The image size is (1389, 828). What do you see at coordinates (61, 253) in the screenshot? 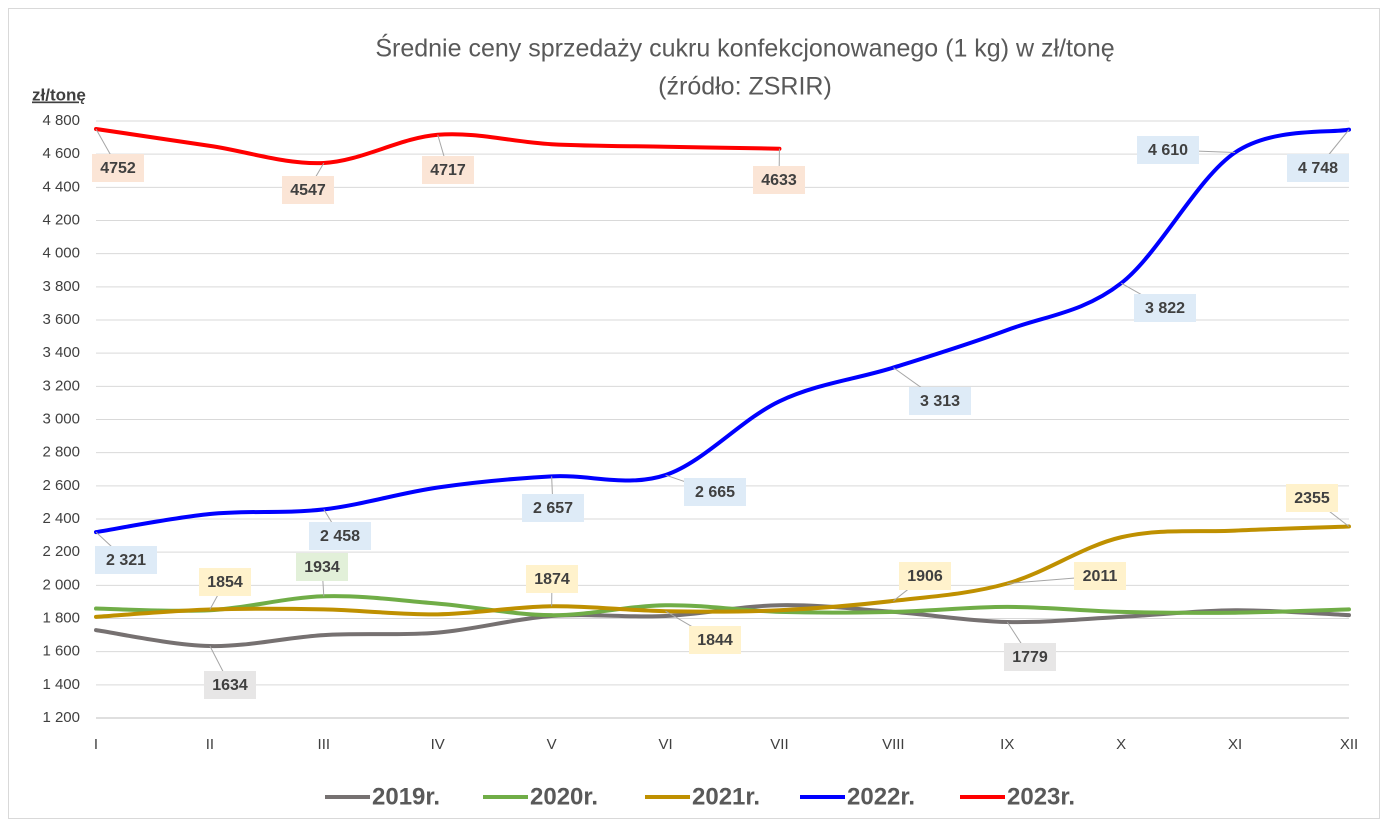
I see `y-tick-label: 4 000` at bounding box center [61, 253].